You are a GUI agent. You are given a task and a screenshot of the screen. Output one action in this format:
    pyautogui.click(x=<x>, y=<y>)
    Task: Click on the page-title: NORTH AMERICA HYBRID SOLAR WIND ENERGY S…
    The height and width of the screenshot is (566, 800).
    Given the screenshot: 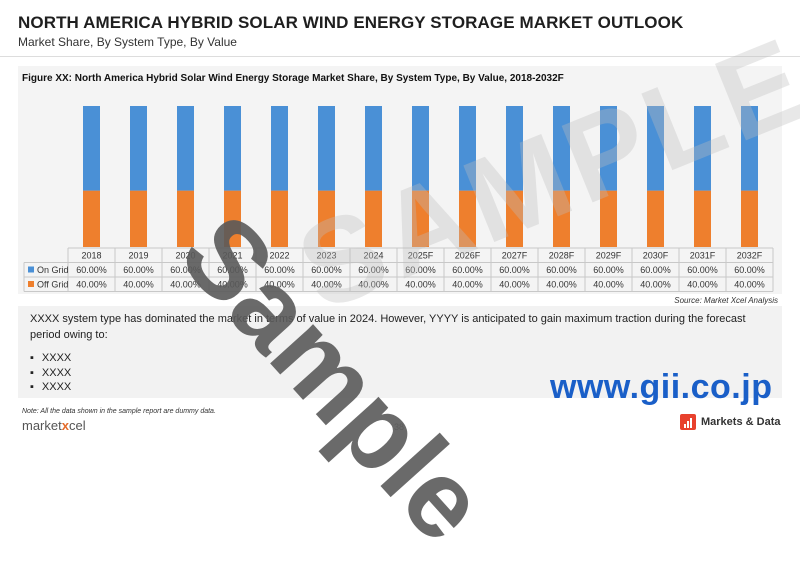 What is the action you would take?
    pyautogui.click(x=351, y=22)
    